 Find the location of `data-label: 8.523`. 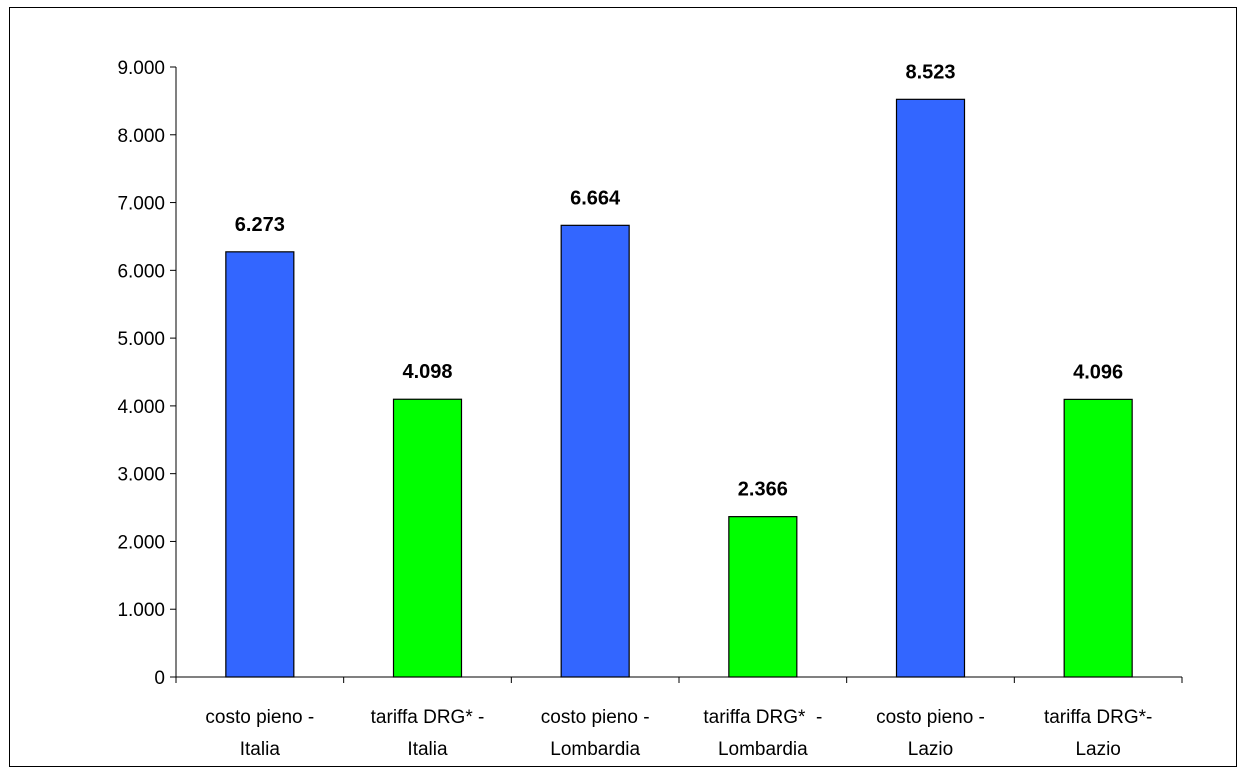

data-label: 8.523 is located at coordinates (930, 72).